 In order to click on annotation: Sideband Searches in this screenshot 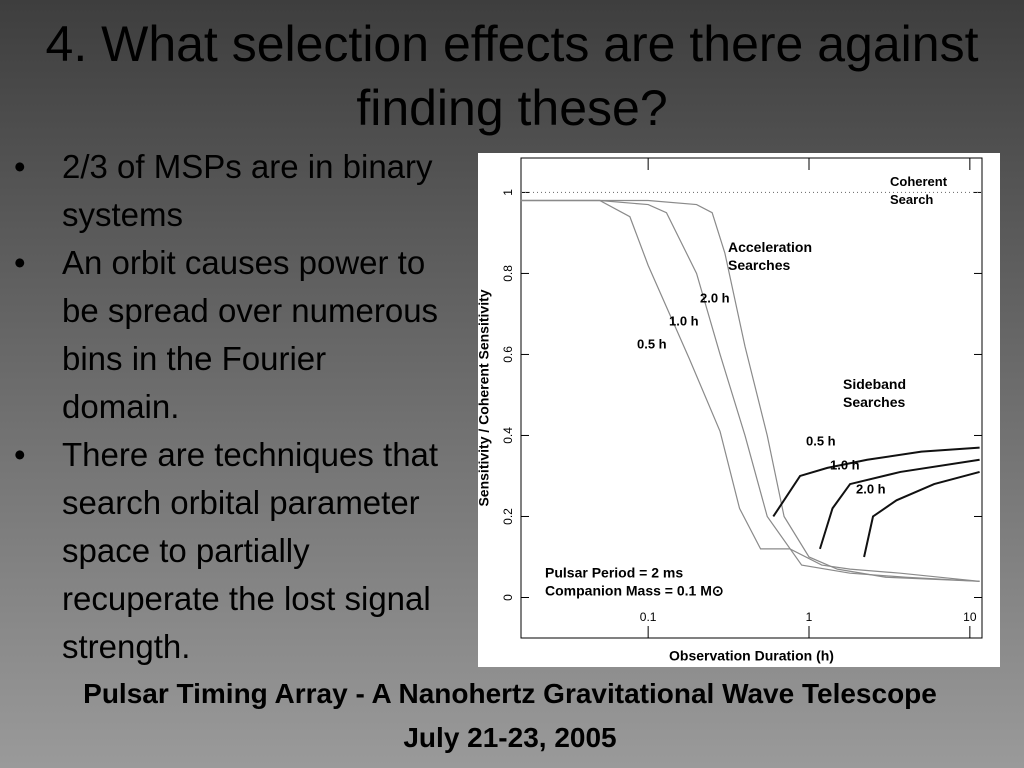, I will do `click(876, 393)`.